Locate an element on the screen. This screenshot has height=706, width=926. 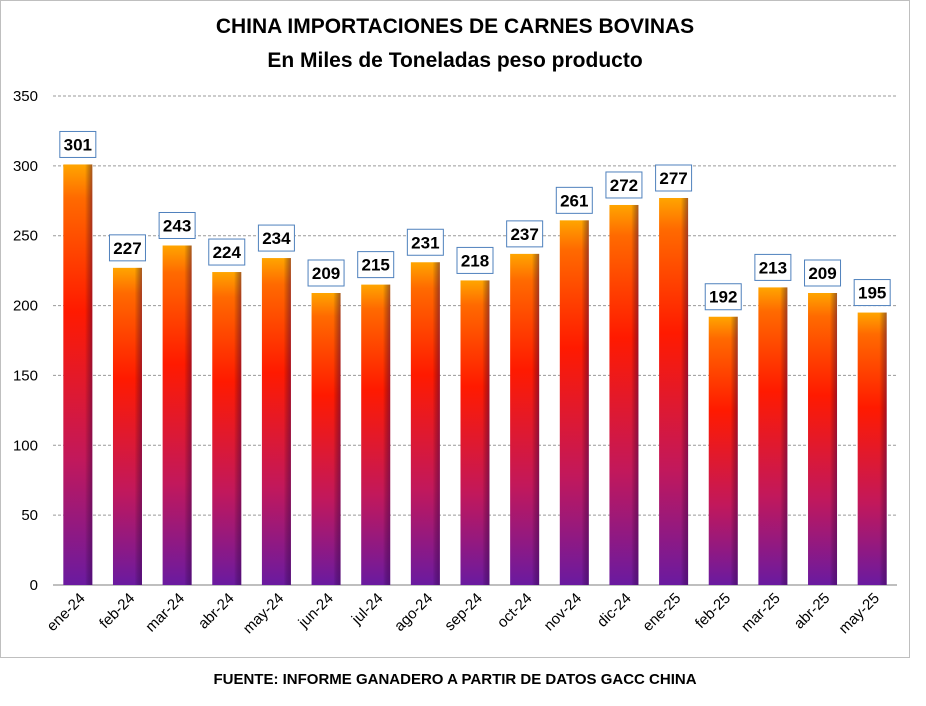
data-label: 277 is located at coordinates (673, 178).